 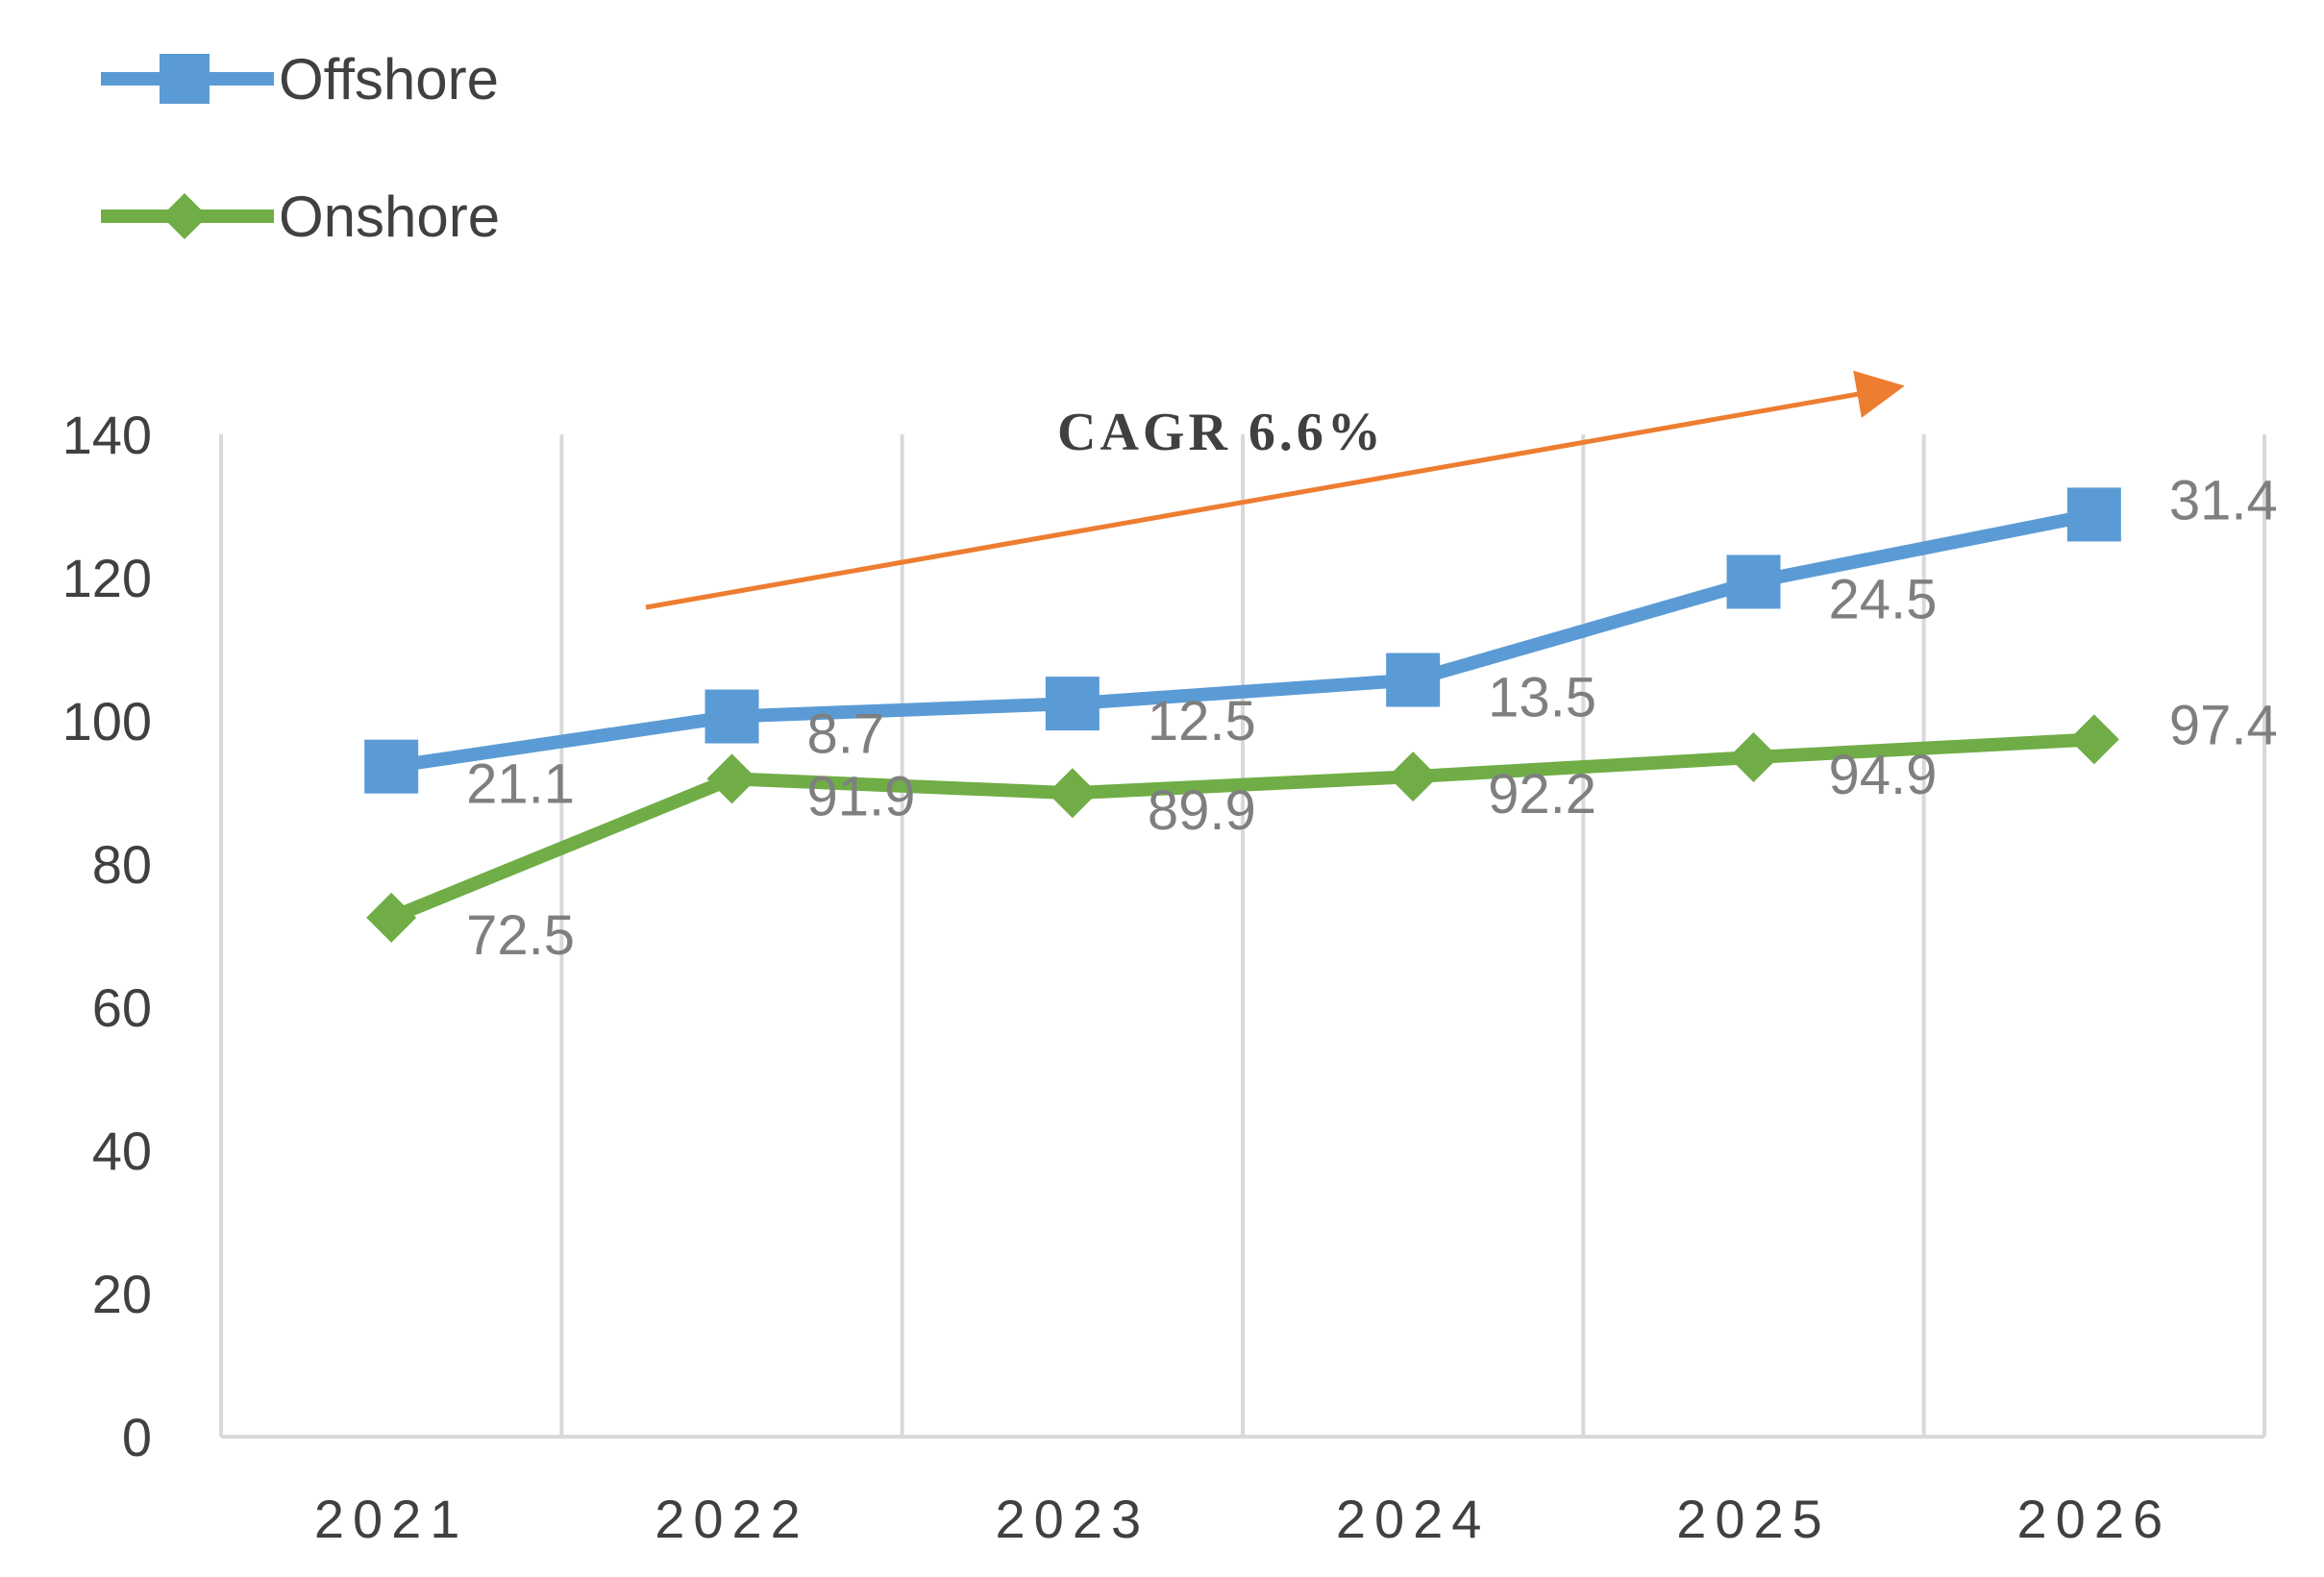 What do you see at coordinates (1413, 1519) in the screenshot?
I see `x-tick-label: 2024` at bounding box center [1413, 1519].